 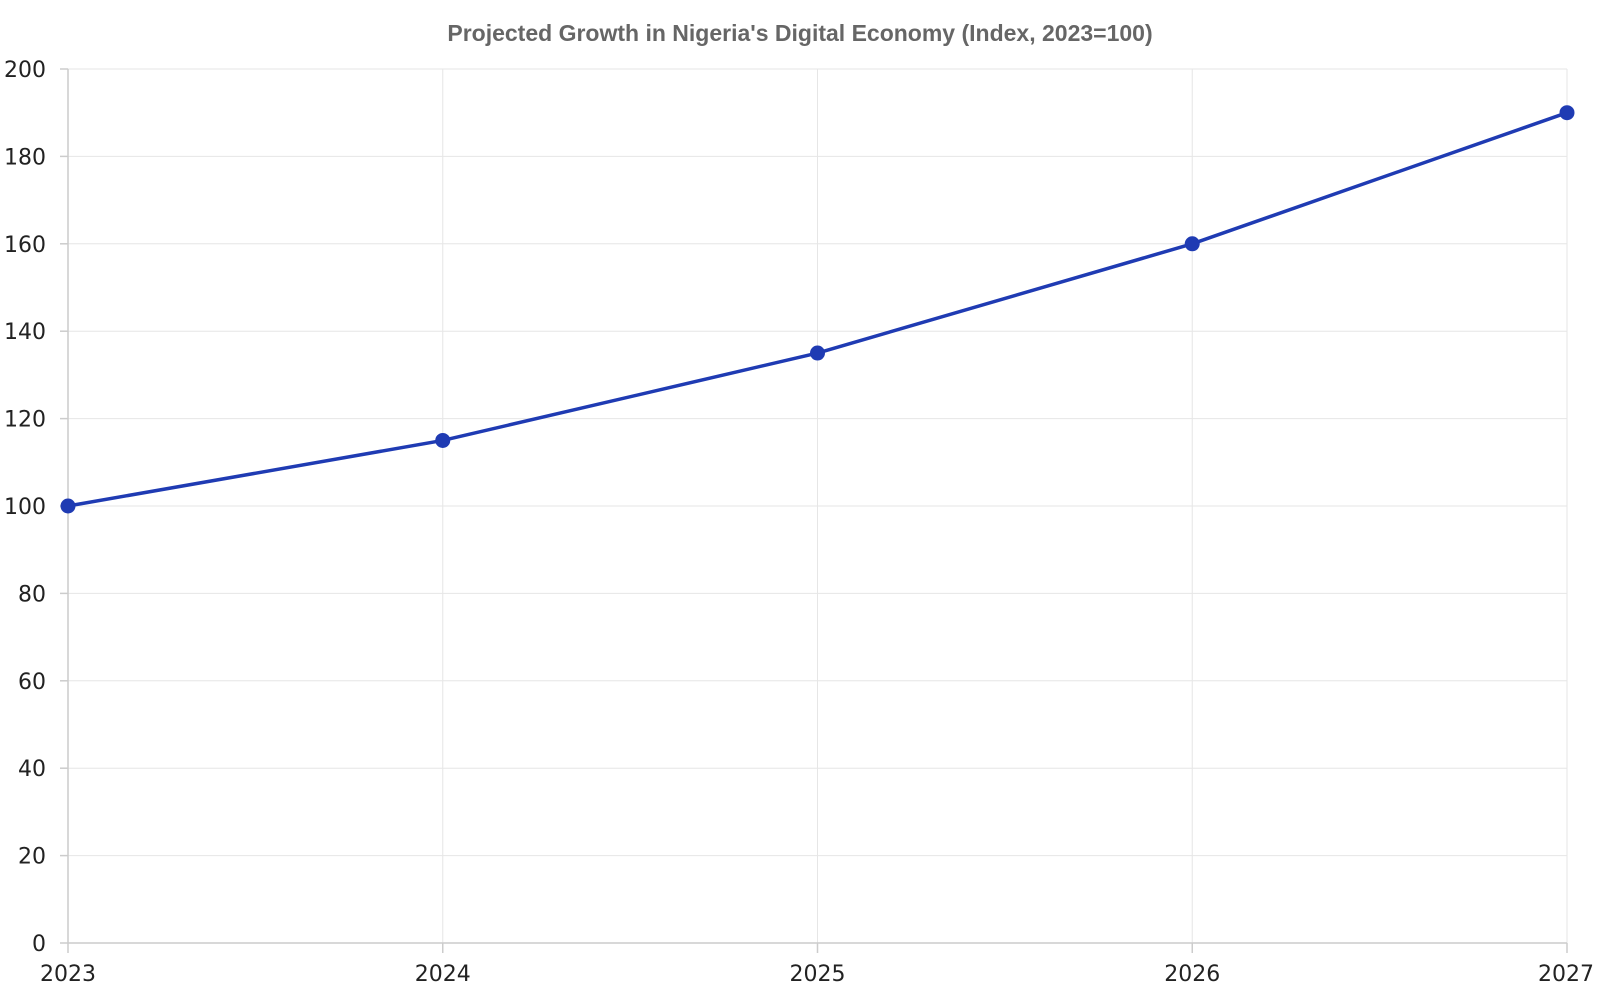 What do you see at coordinates (443, 974) in the screenshot?
I see `x-tick-label: 2024` at bounding box center [443, 974].